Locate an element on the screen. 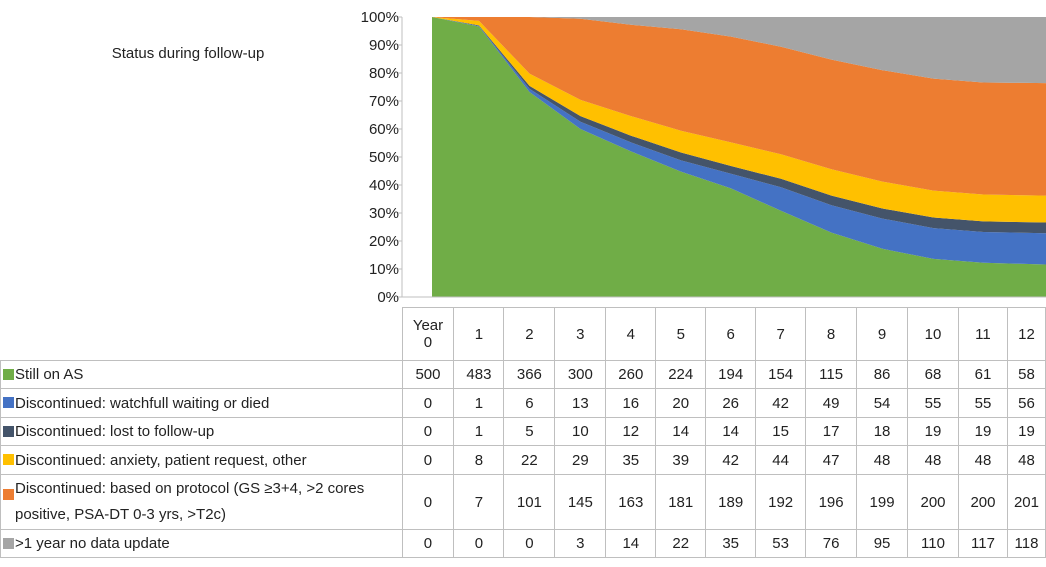 The height and width of the screenshot is (567, 1046). y-tick-label: 10% is located at coordinates (384, 269).